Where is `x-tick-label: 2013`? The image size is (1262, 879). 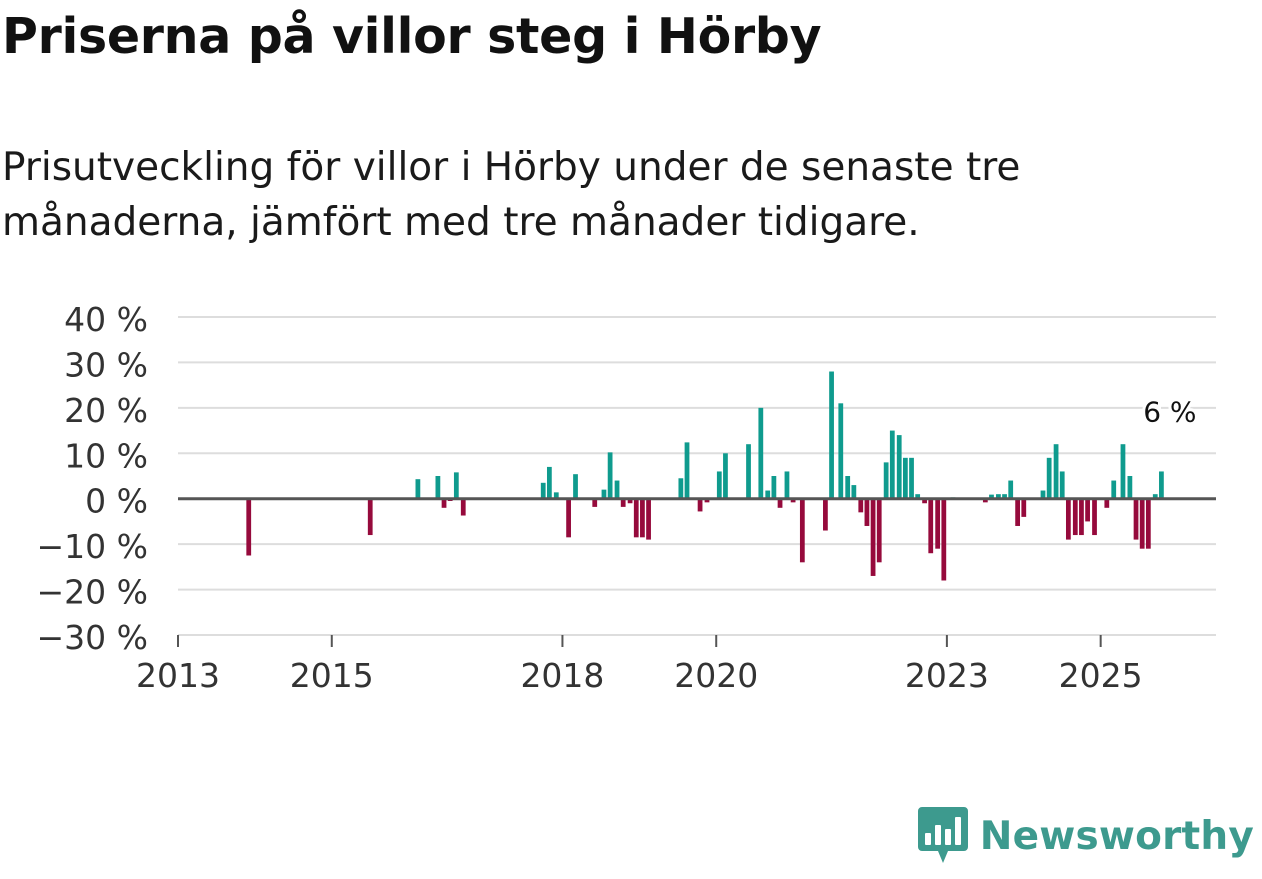
x-tick-label: 2013 is located at coordinates (178, 675).